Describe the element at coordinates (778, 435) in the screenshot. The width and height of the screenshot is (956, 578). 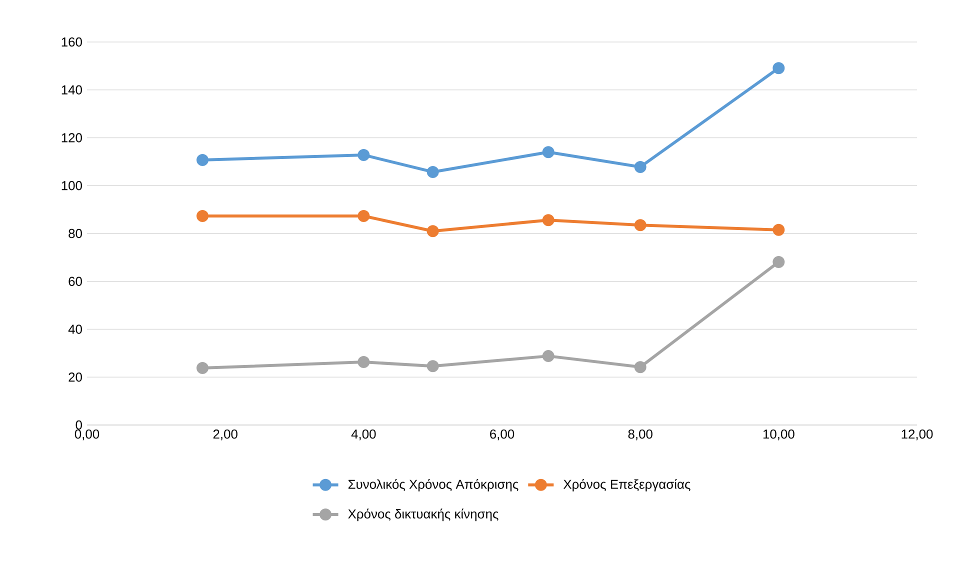
I see `x-tick-label: 10,00` at that location.